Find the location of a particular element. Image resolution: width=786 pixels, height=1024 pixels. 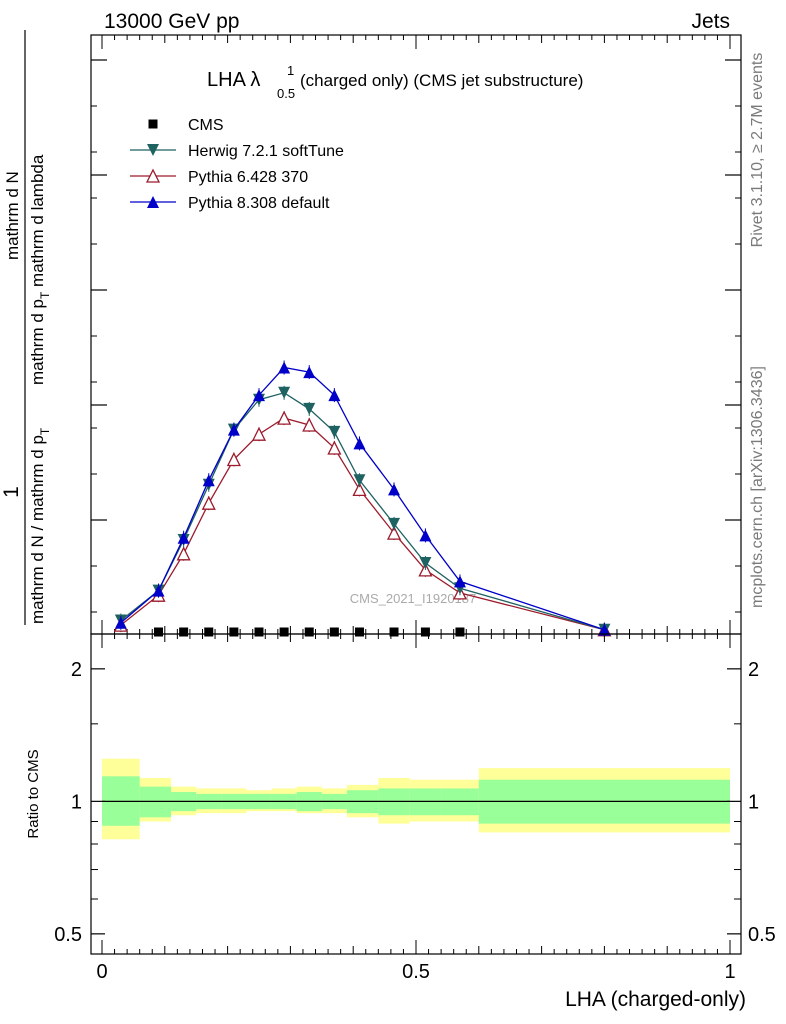

svg-text: mathrm d pT mathrm d lambda is located at coordinates (40, 269).